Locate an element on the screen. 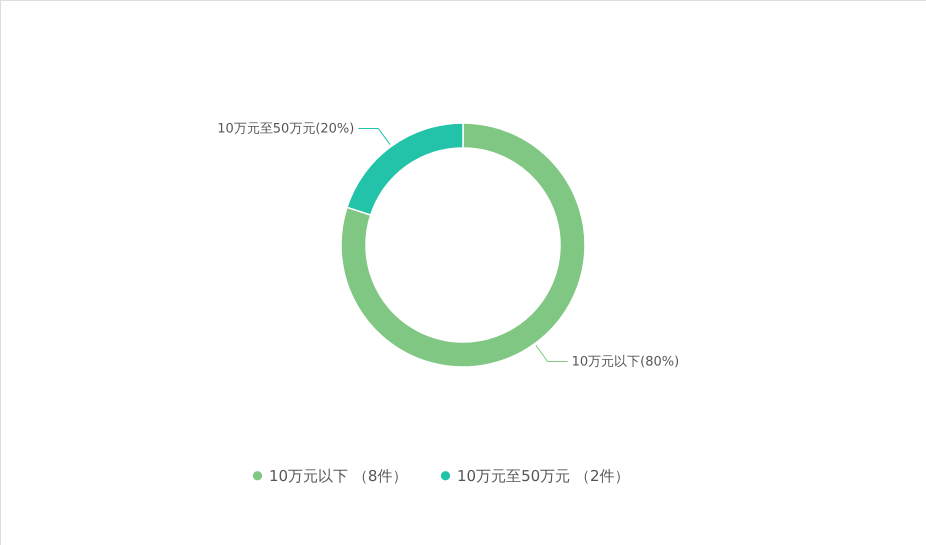 This screenshot has height=545, width=926. data-label: 10万元以下(80%) is located at coordinates (626, 362).